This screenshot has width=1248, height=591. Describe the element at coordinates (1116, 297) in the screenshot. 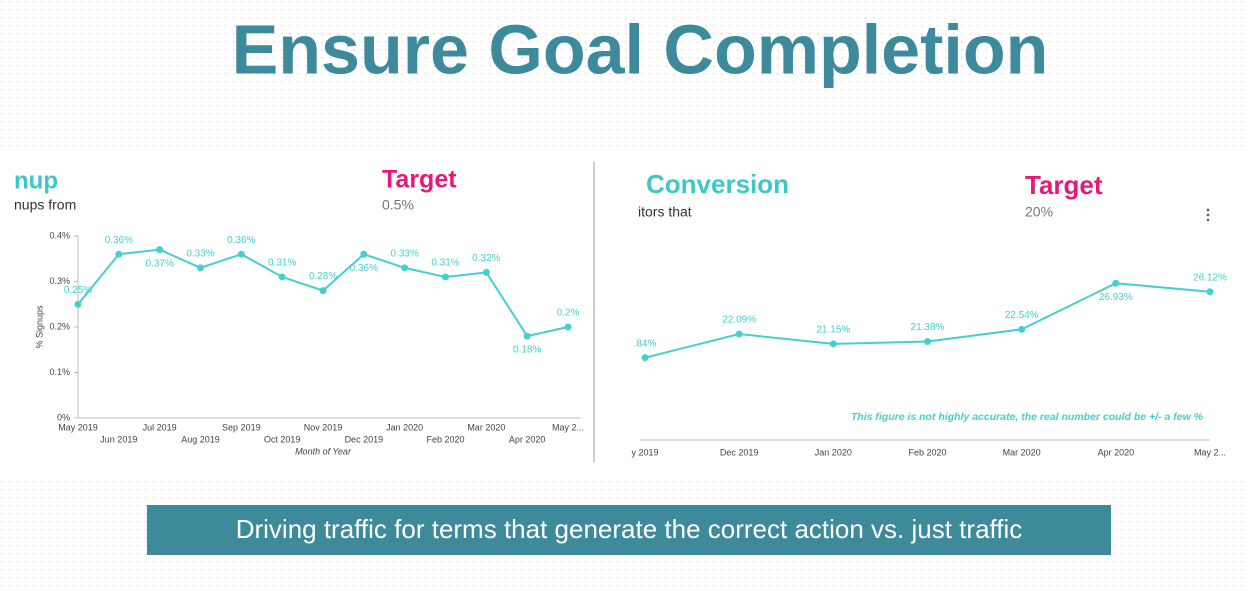

I see `data-label: 26.93%` at that location.